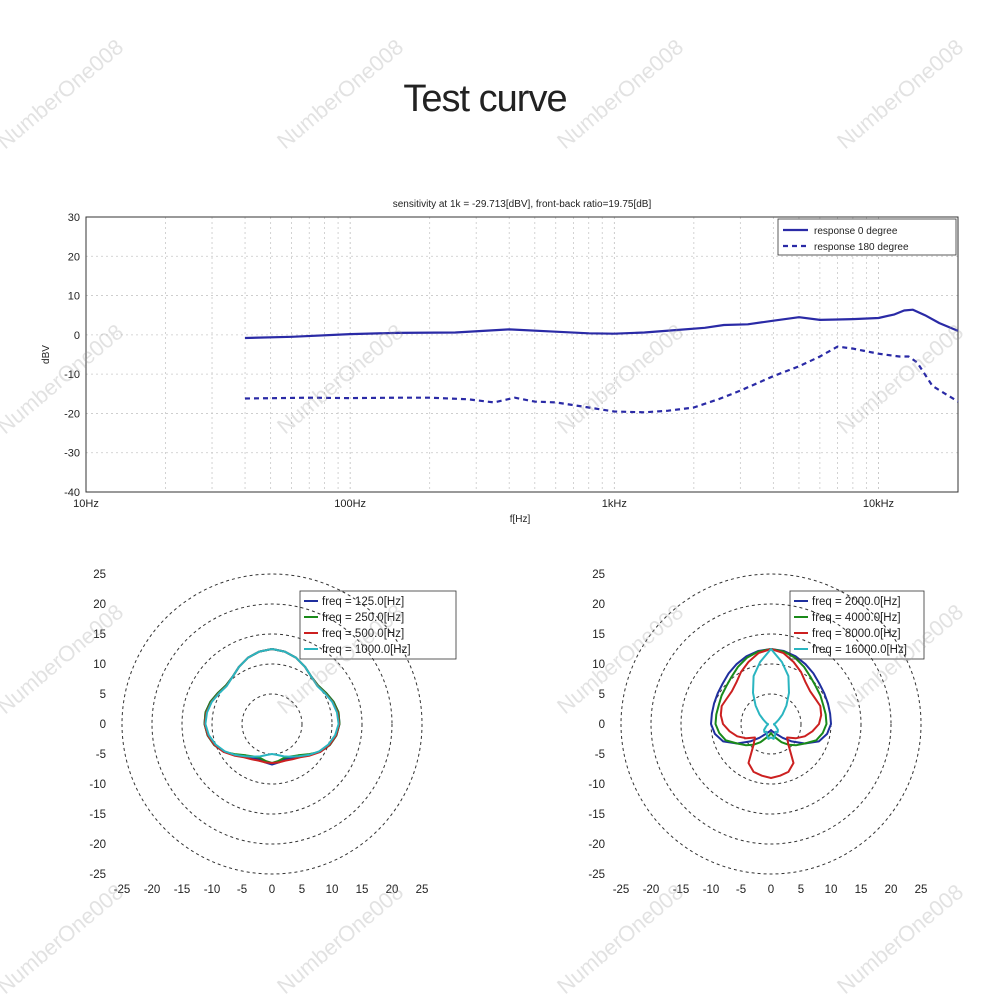 The image size is (1001, 1001). I want to click on chart-legend: response 0 degree response 180 degree, so click(867, 237).